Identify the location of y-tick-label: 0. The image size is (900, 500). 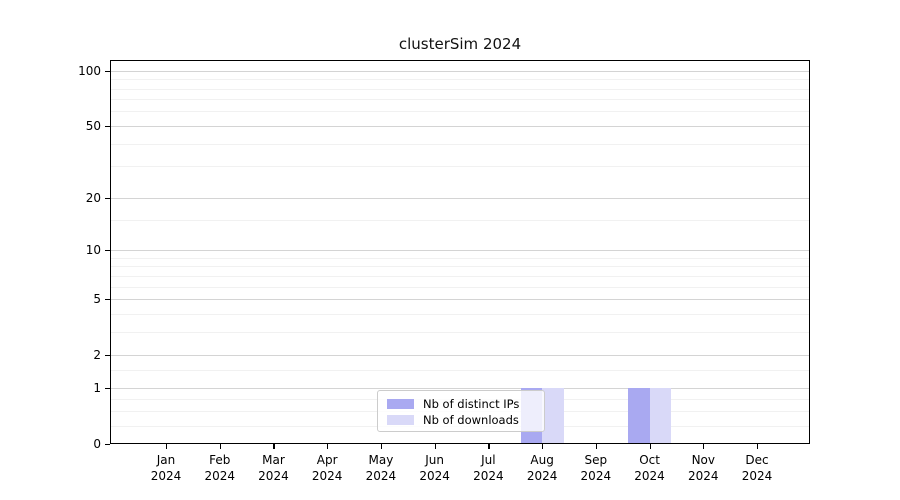
(97, 444).